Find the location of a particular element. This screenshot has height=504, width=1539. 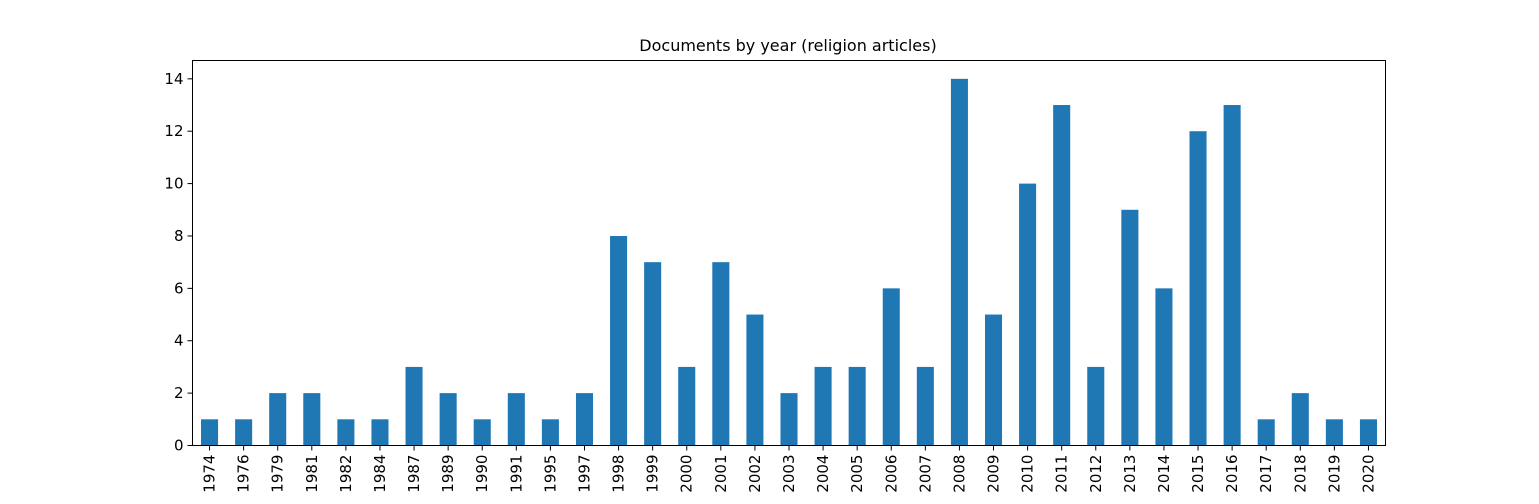

bar-1989 is located at coordinates (448, 419).